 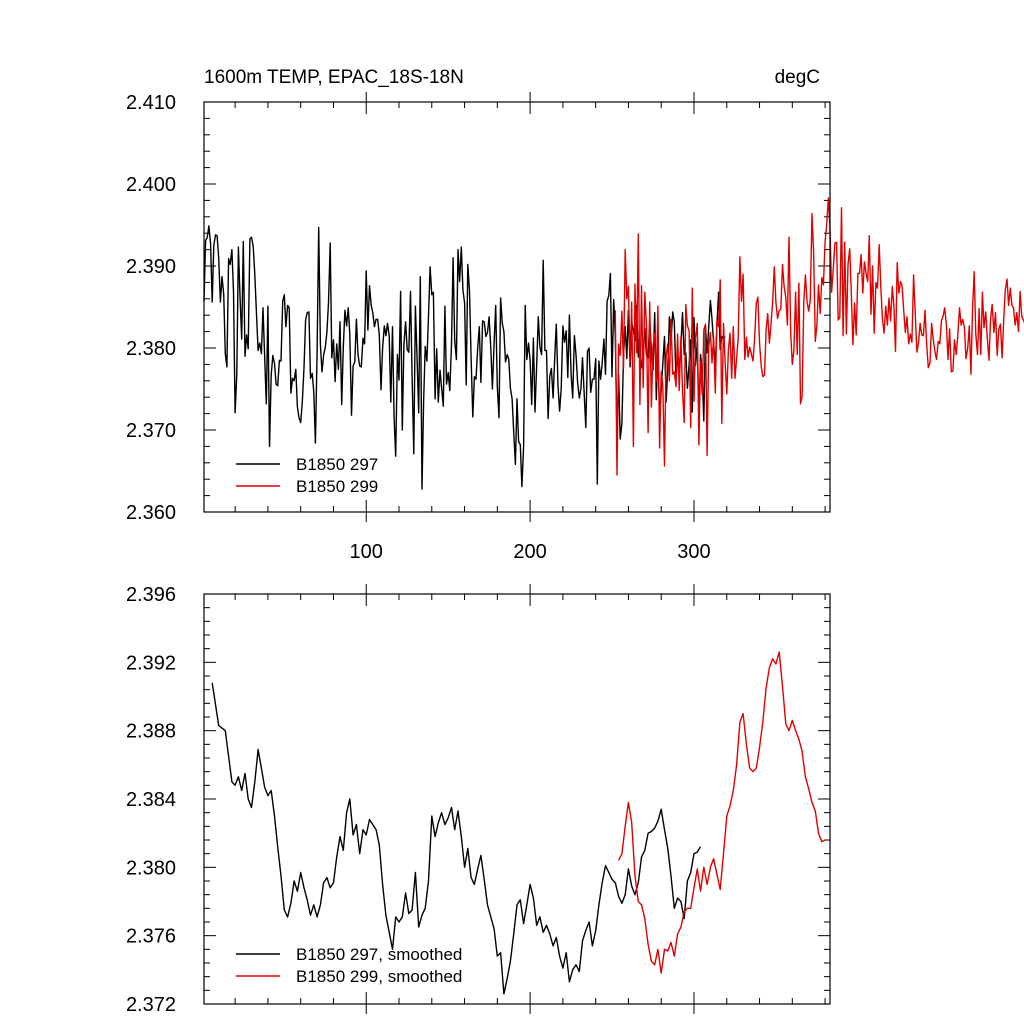 I want to click on y-tick-label: 2.384, so click(x=151, y=800).